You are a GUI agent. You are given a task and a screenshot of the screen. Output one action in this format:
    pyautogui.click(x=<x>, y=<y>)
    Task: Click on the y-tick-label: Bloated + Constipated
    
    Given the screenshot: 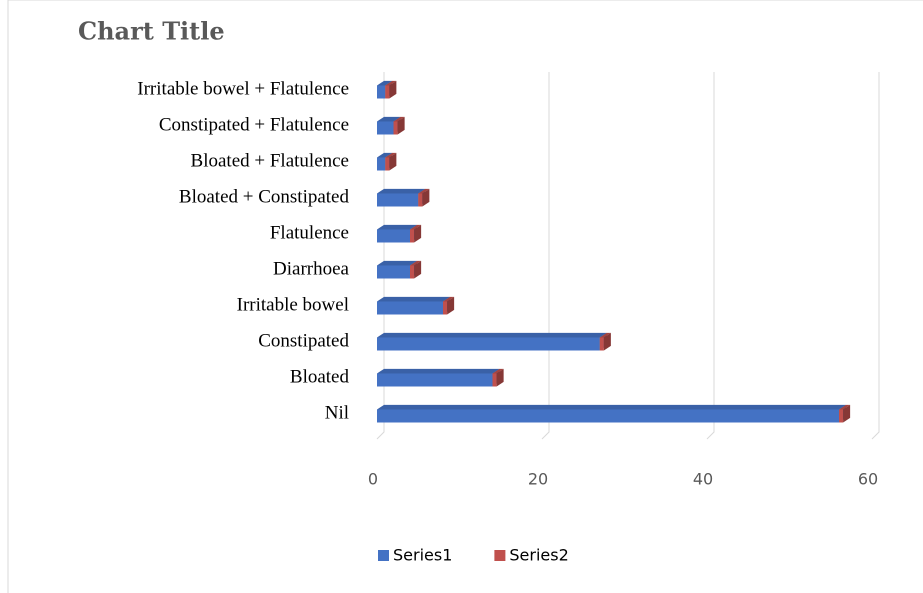 What is the action you would take?
    pyautogui.click(x=264, y=196)
    